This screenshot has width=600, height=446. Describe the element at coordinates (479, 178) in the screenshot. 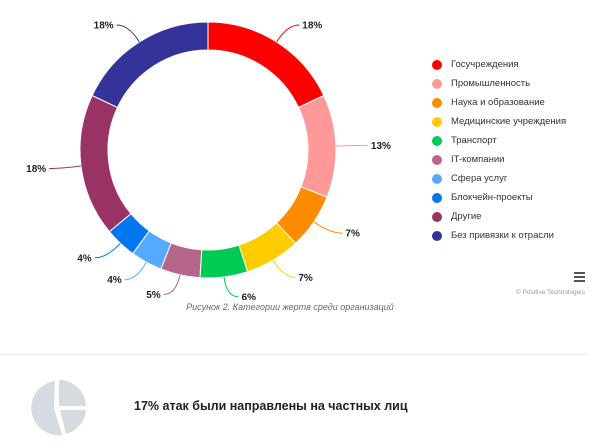

I see `legend-label: Сфера услуг` at that location.